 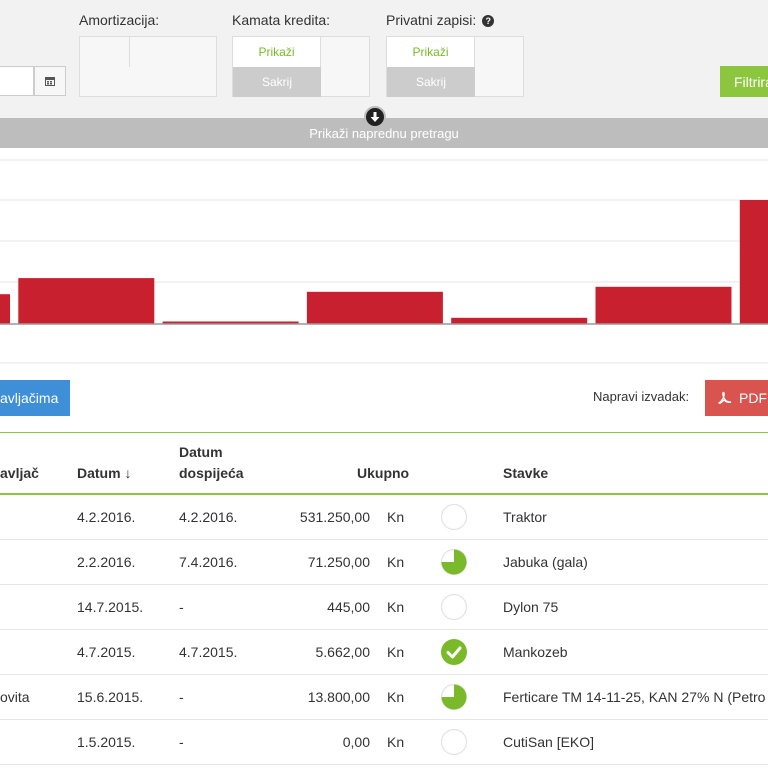 What do you see at coordinates (201, 452) in the screenshot?
I see `header-due-line1: Datum` at bounding box center [201, 452].